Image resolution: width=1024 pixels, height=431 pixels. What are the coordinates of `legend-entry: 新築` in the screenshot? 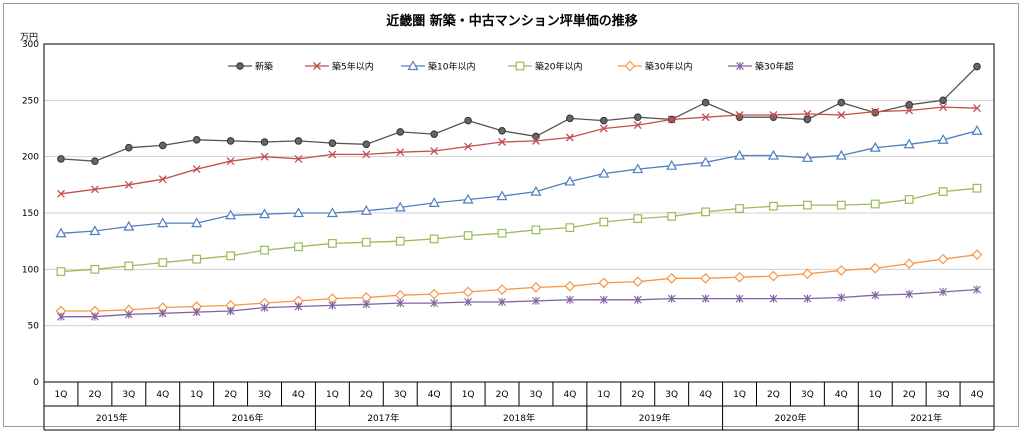 It's located at (264, 67).